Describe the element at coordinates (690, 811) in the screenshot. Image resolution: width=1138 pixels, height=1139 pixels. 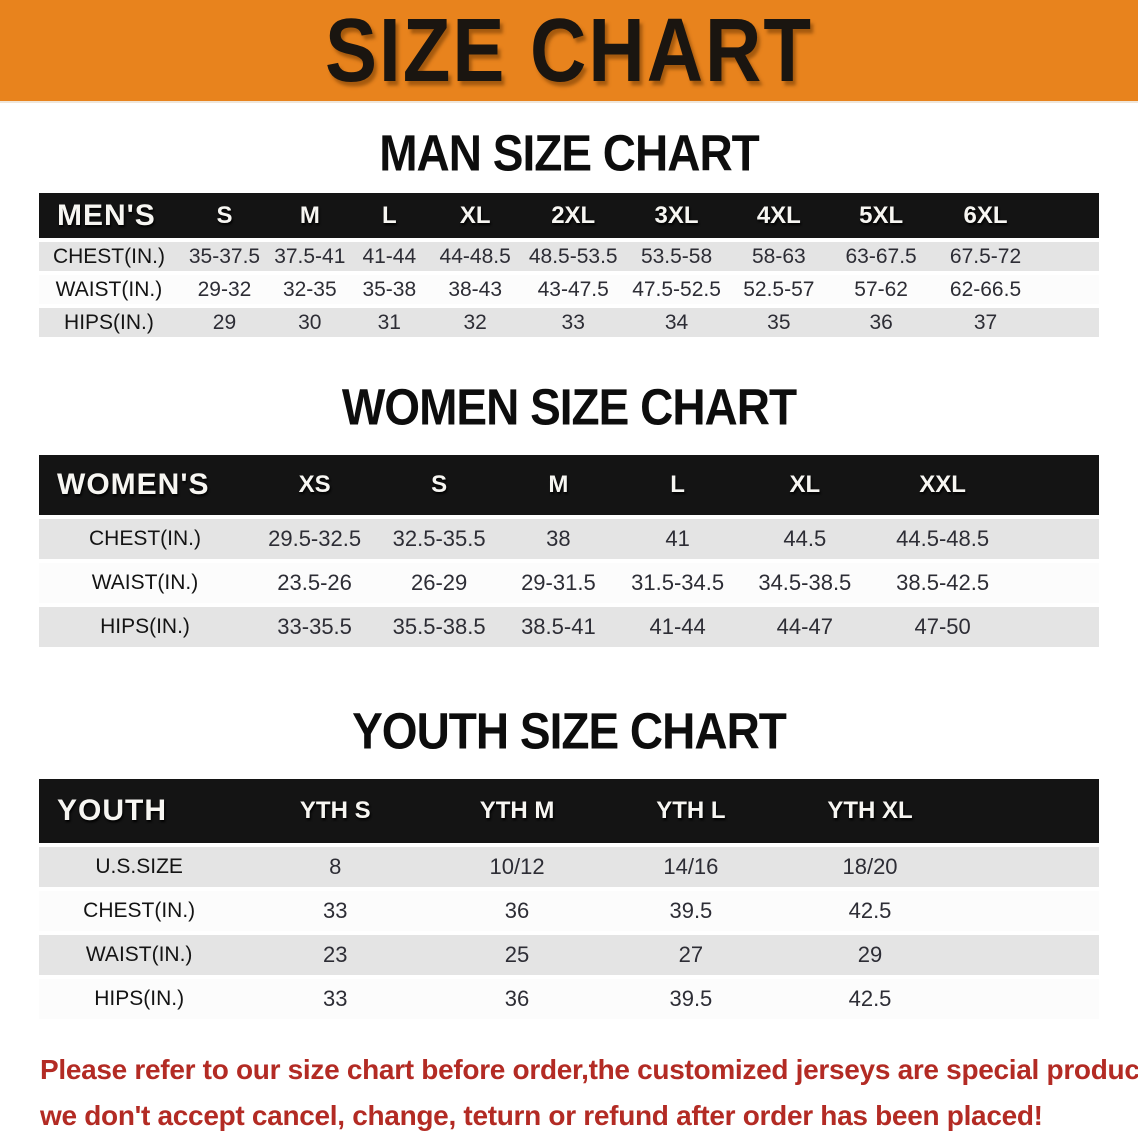
I see `size-column-header: YTH L` at that location.